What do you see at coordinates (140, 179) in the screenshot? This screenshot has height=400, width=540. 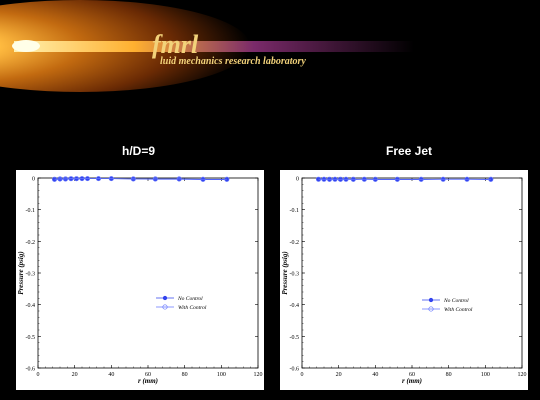 I see `series-line-with-control` at bounding box center [140, 179].